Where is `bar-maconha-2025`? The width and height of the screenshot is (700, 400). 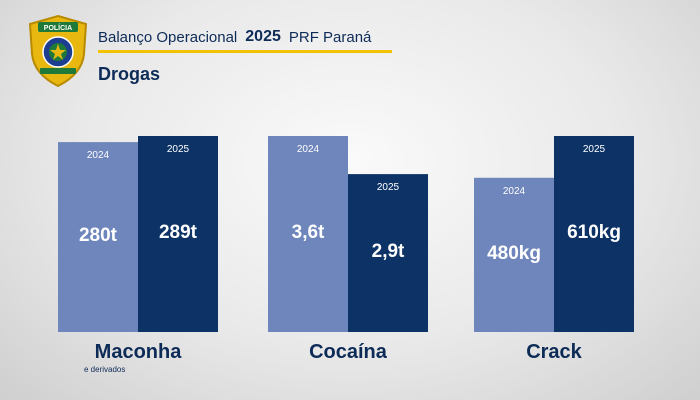
bar-maconha-2025 is located at coordinates (178, 234).